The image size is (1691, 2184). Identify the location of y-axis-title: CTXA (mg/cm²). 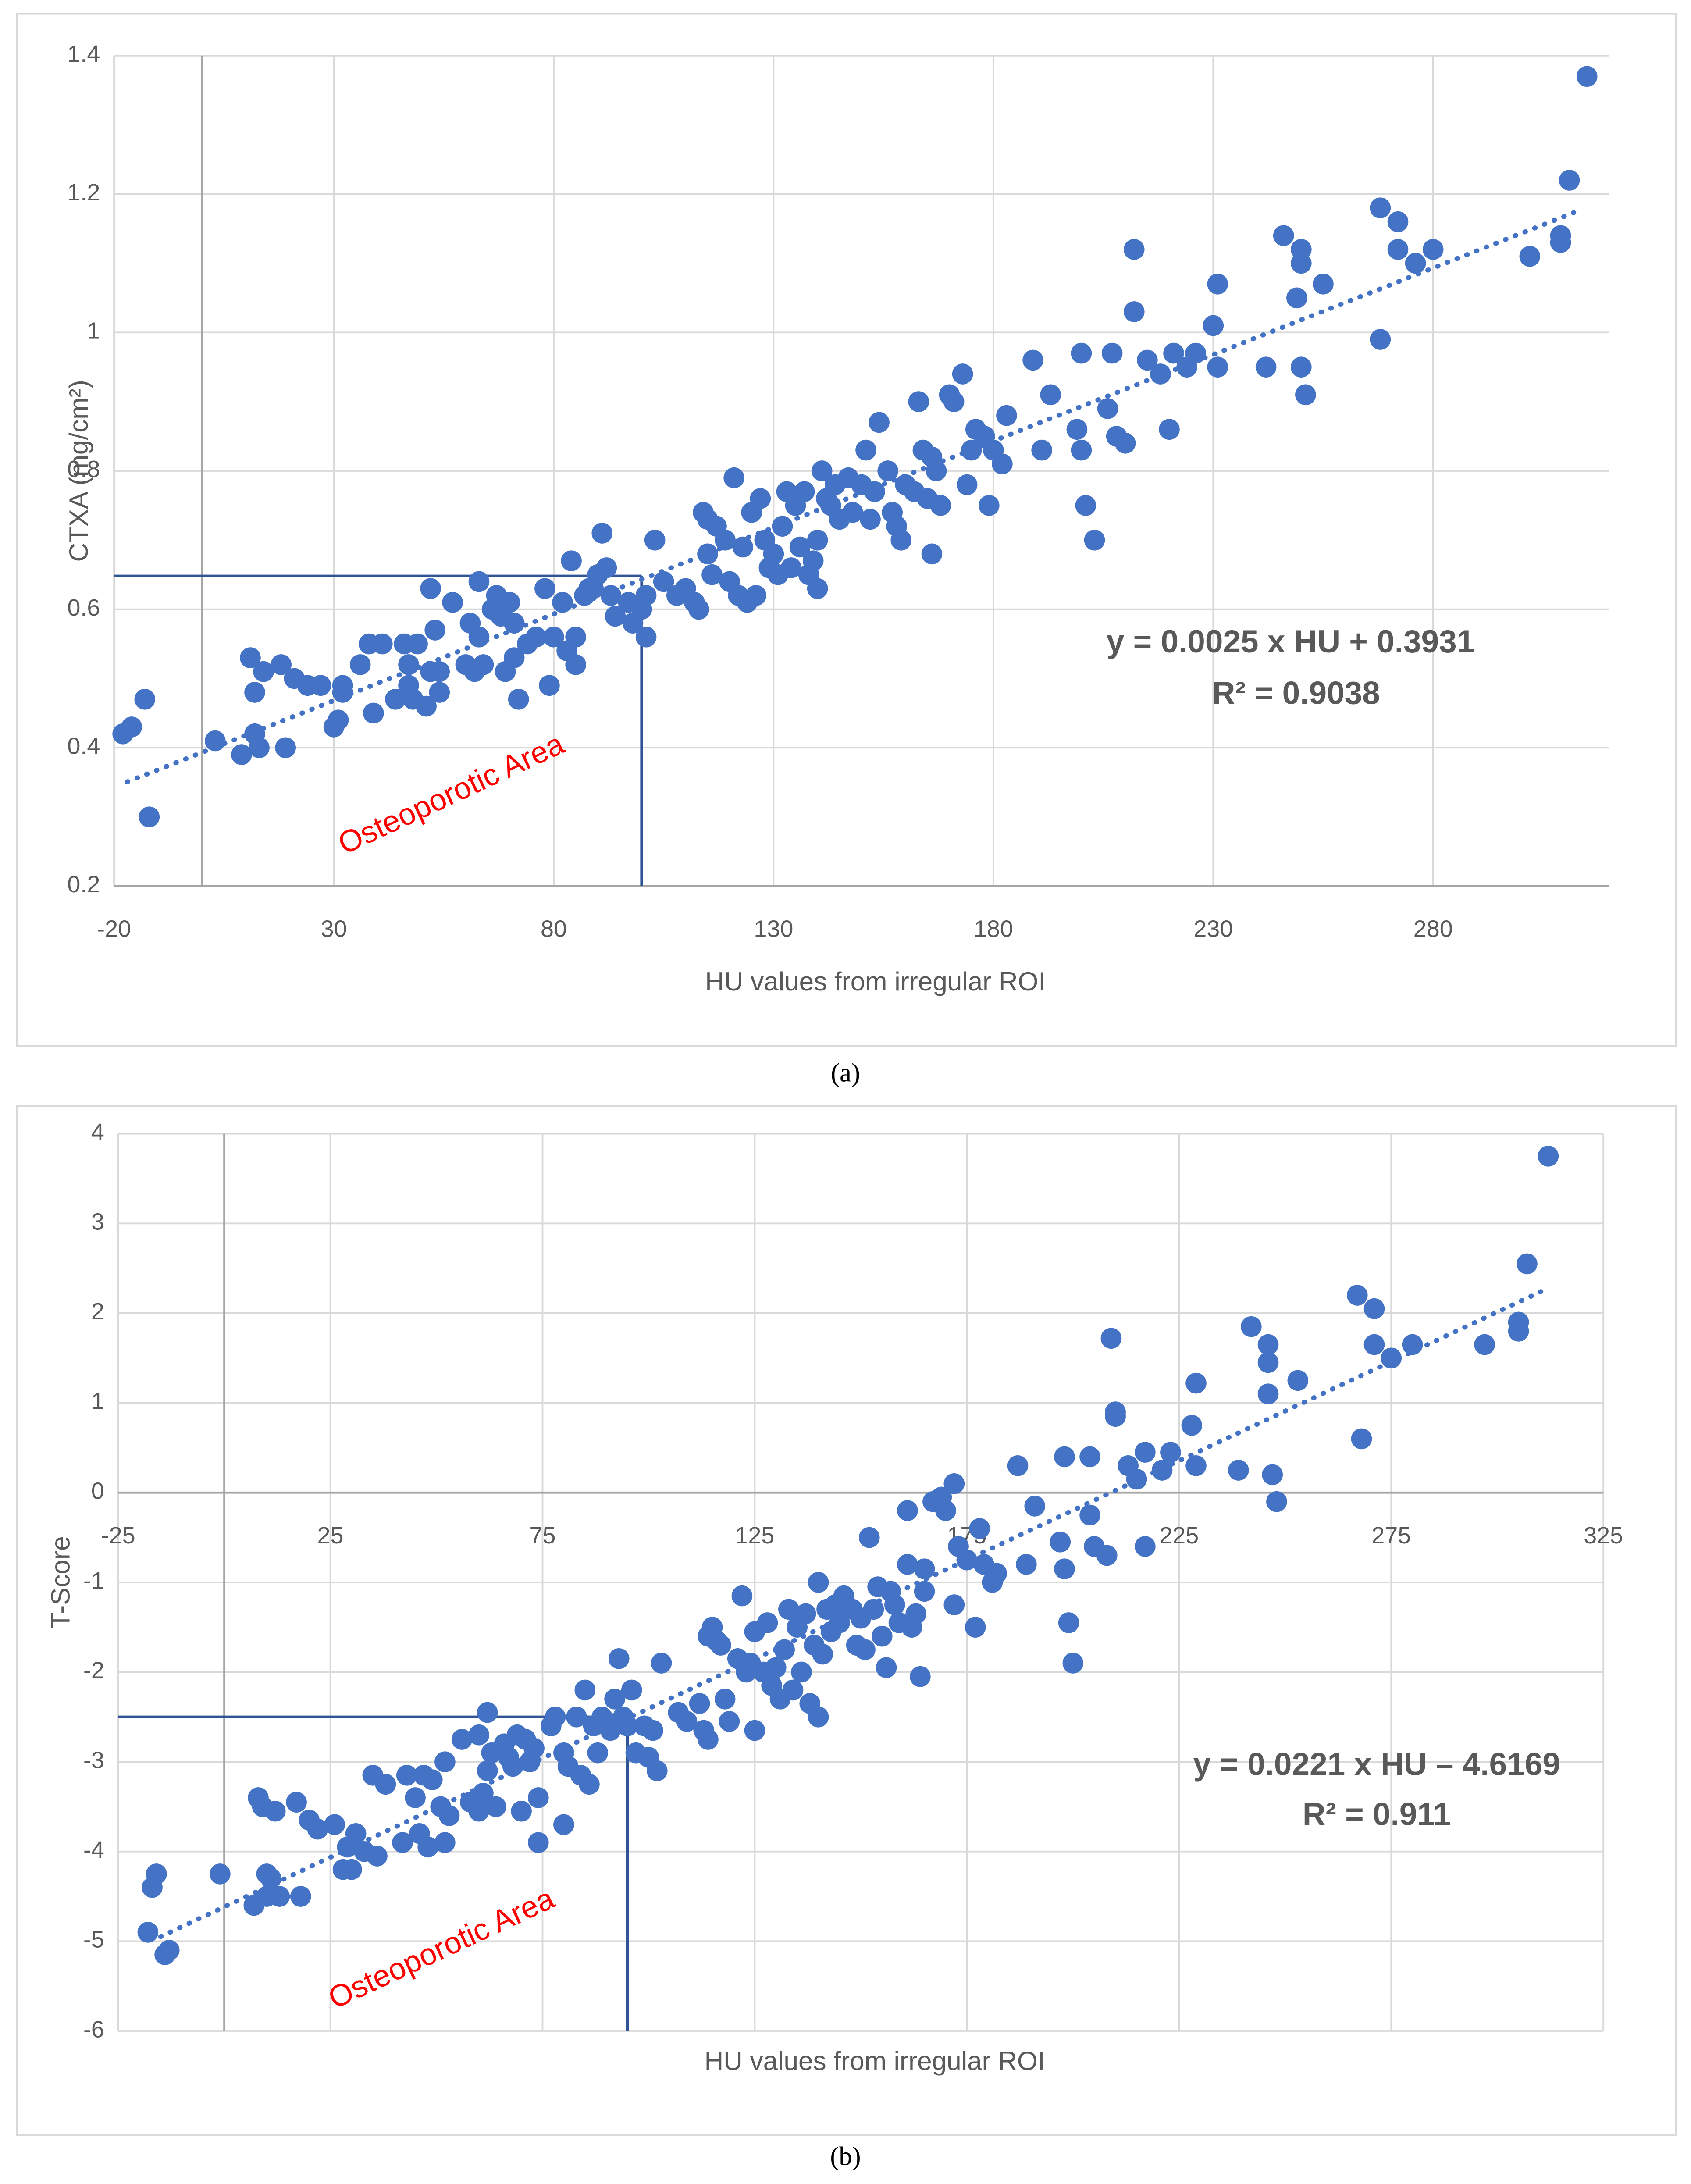
(78, 471).